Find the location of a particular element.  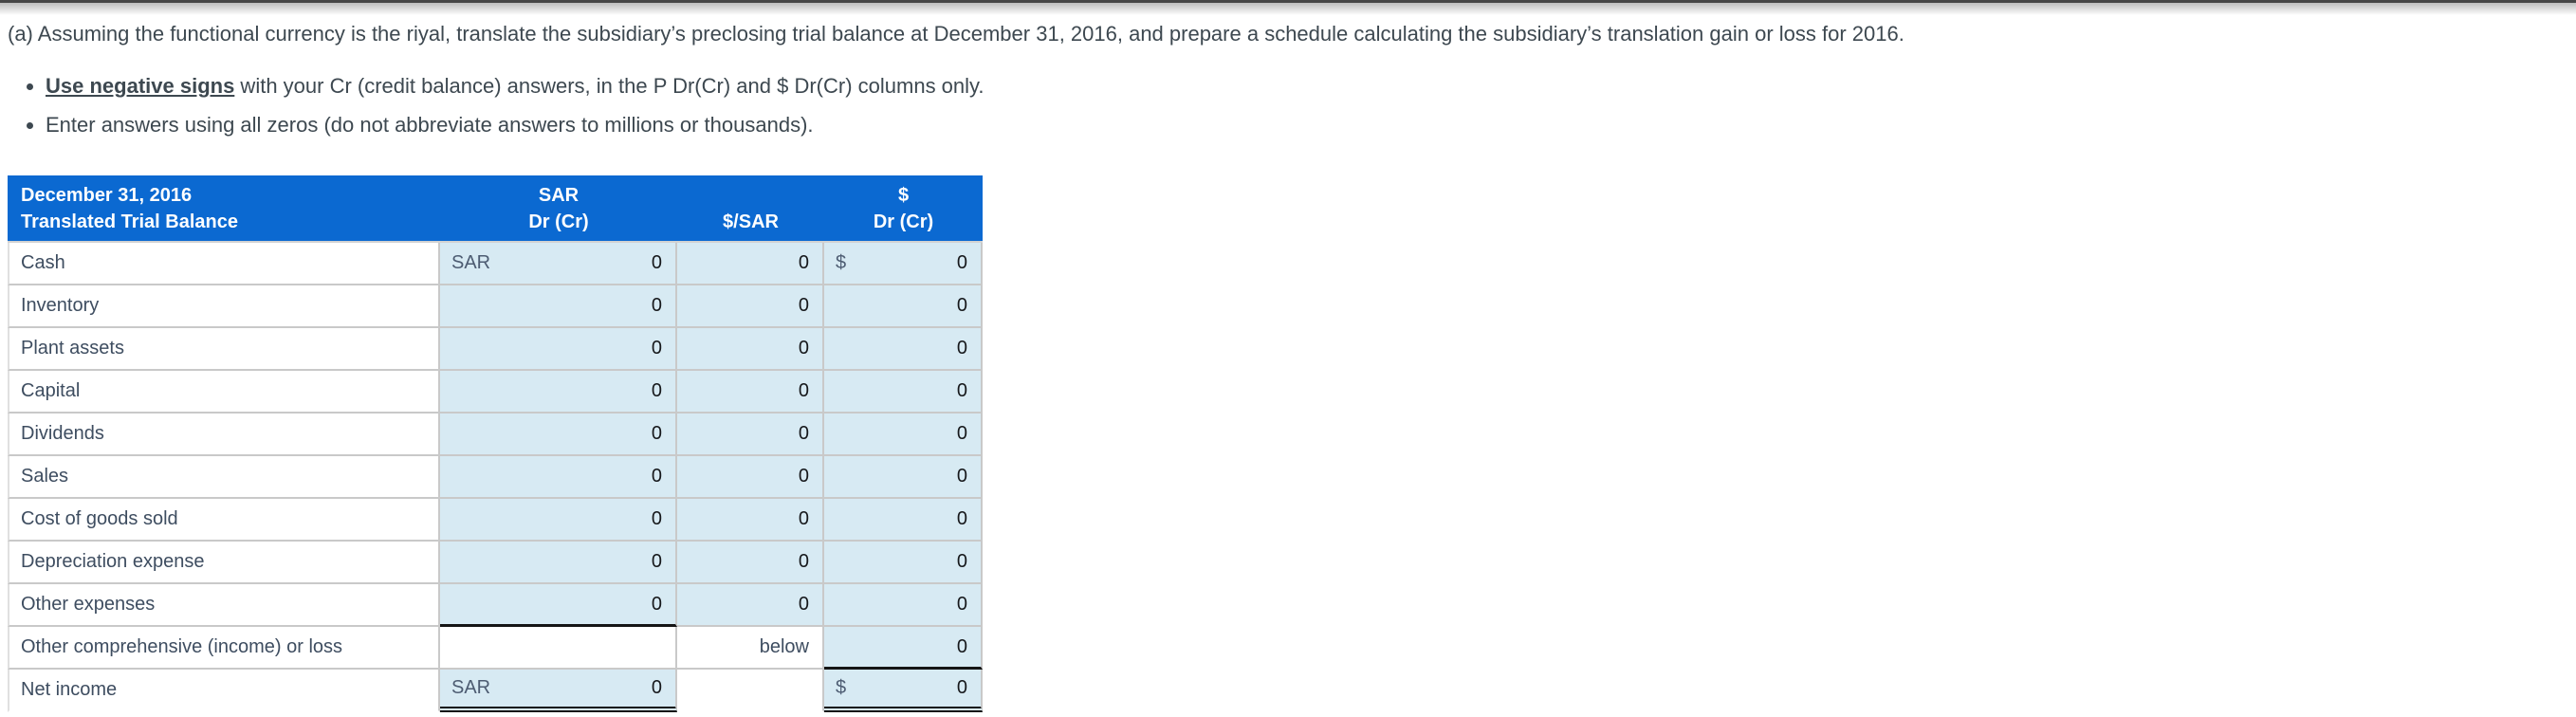

header-table-name: Translated Trial Balance is located at coordinates (129, 221).